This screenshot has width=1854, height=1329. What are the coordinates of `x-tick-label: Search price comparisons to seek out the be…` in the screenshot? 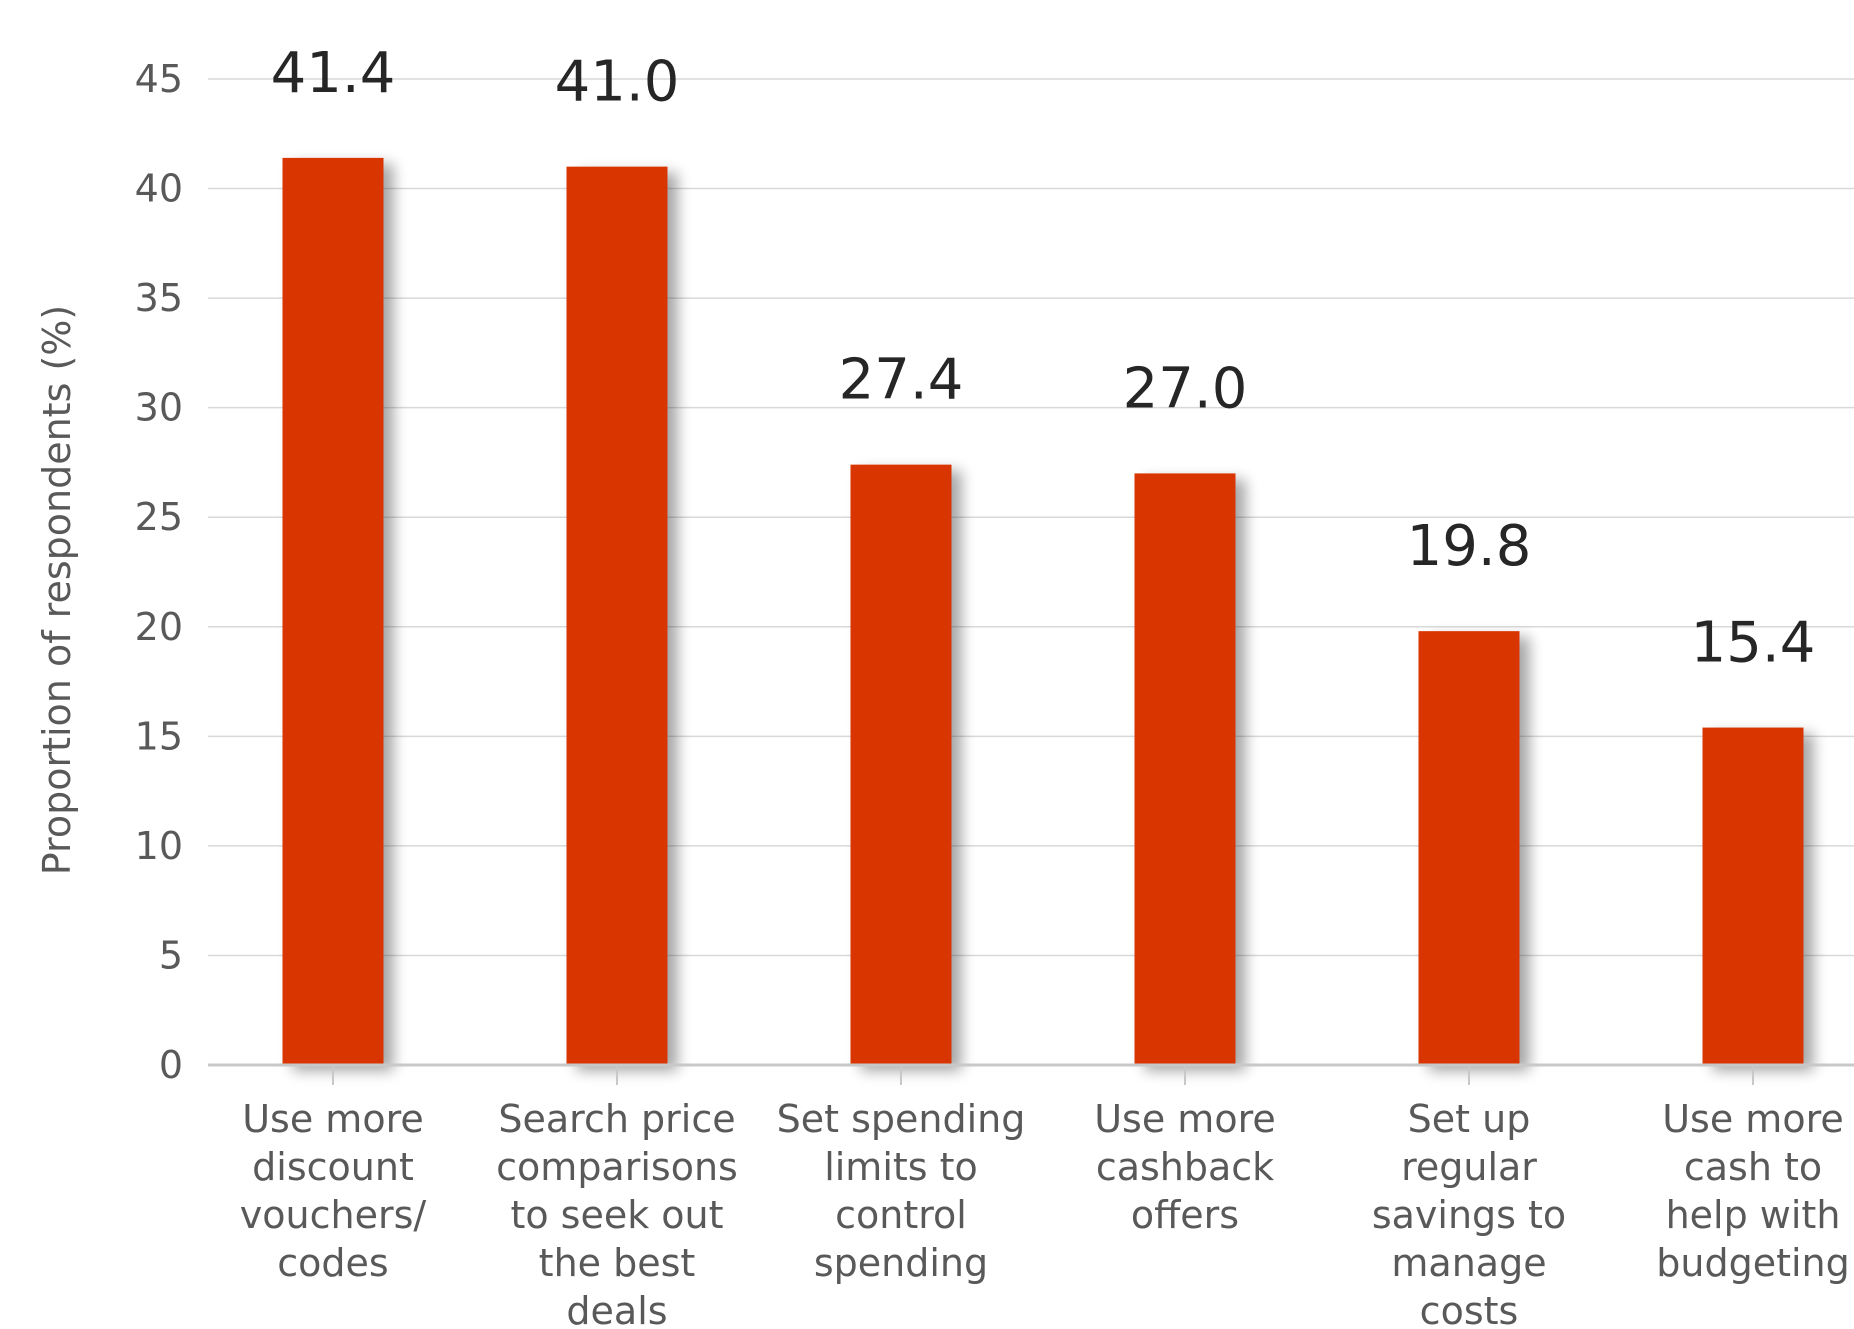 It's located at (617, 1213).